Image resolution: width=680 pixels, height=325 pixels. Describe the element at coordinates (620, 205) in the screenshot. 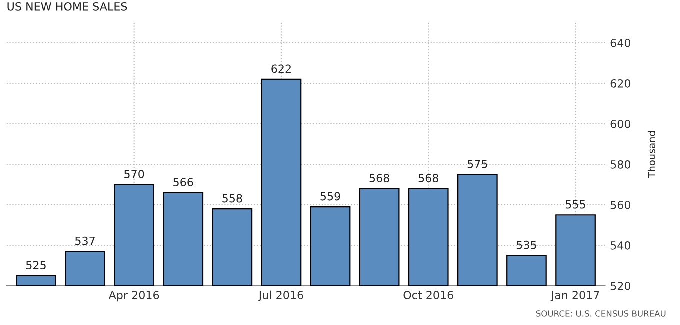

I see `y-tick-label: 560` at that location.